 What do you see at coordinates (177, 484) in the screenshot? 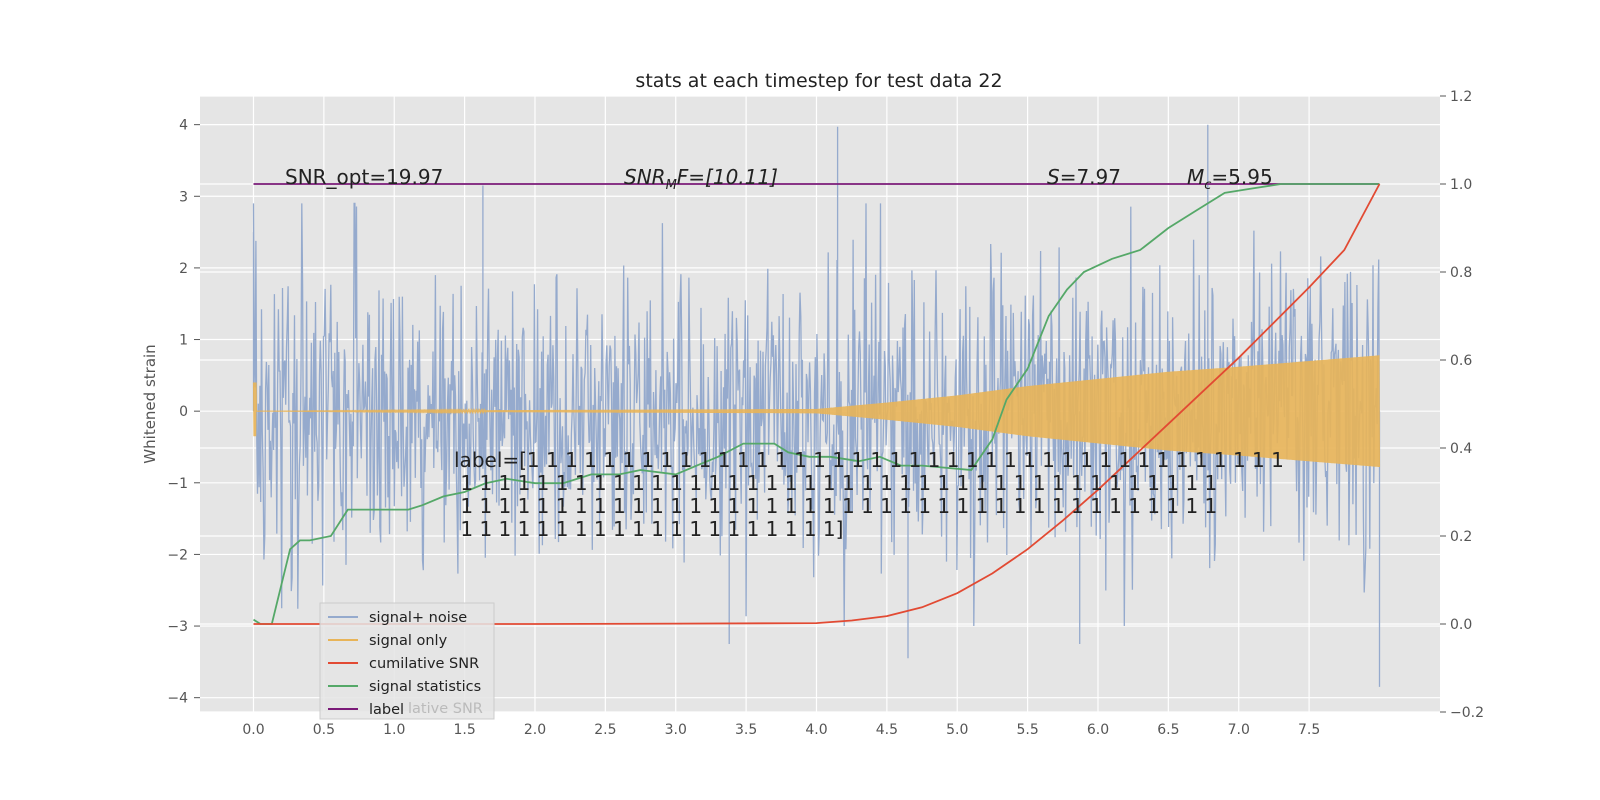
I see `y-tick-label: −1` at bounding box center [177, 484].